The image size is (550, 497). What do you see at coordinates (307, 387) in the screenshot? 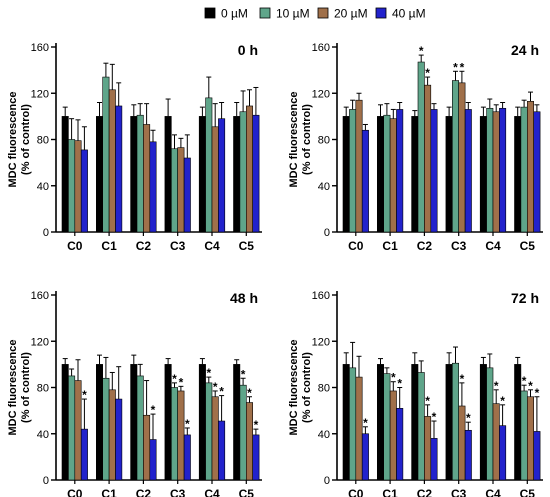
I see `y-axis-label-line: (% of control)` at bounding box center [307, 387].